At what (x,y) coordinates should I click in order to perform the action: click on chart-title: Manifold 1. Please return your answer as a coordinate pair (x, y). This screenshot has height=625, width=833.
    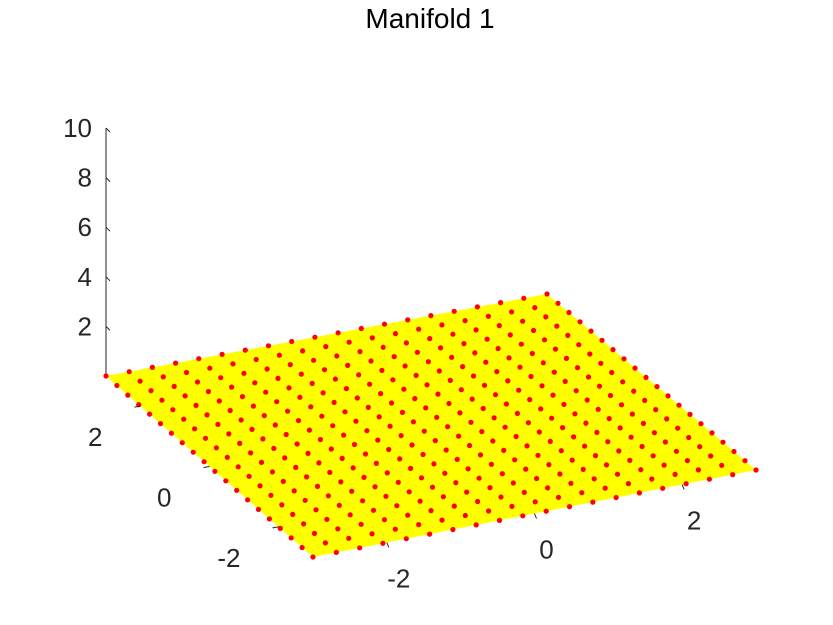
    Looking at the image, I should click on (429, 18).